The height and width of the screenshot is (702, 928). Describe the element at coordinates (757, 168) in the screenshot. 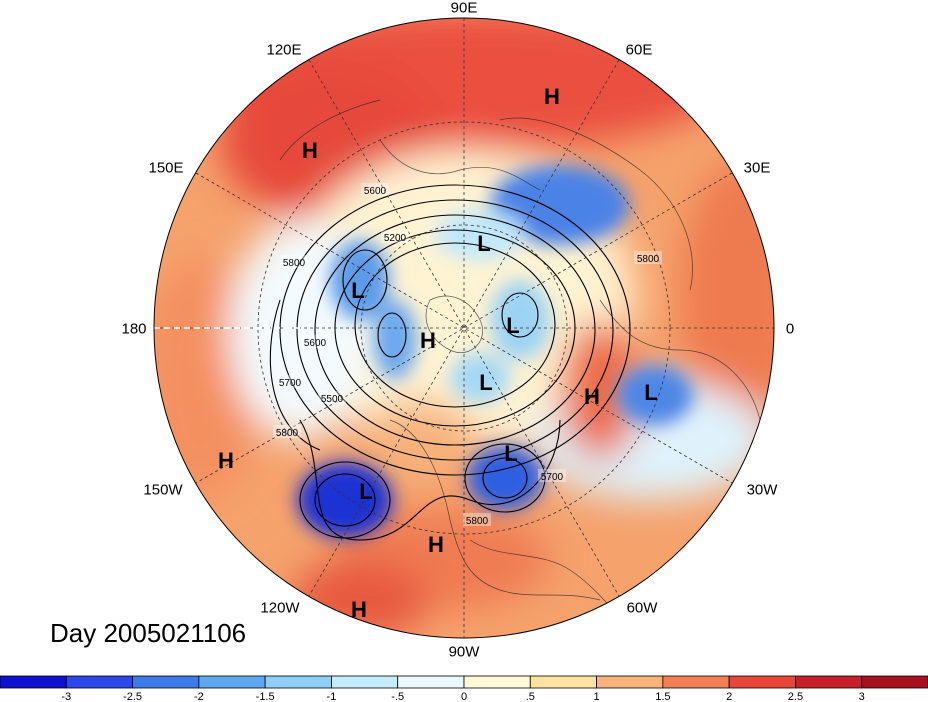

I see `lon-label-30e: 30E` at that location.